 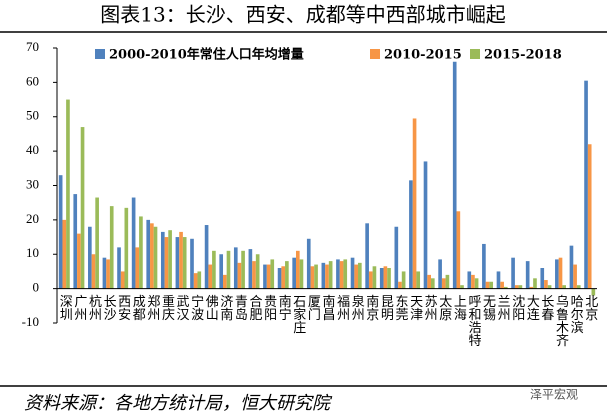 I want to click on x-tick-label: 北京, so click(x=590, y=308).